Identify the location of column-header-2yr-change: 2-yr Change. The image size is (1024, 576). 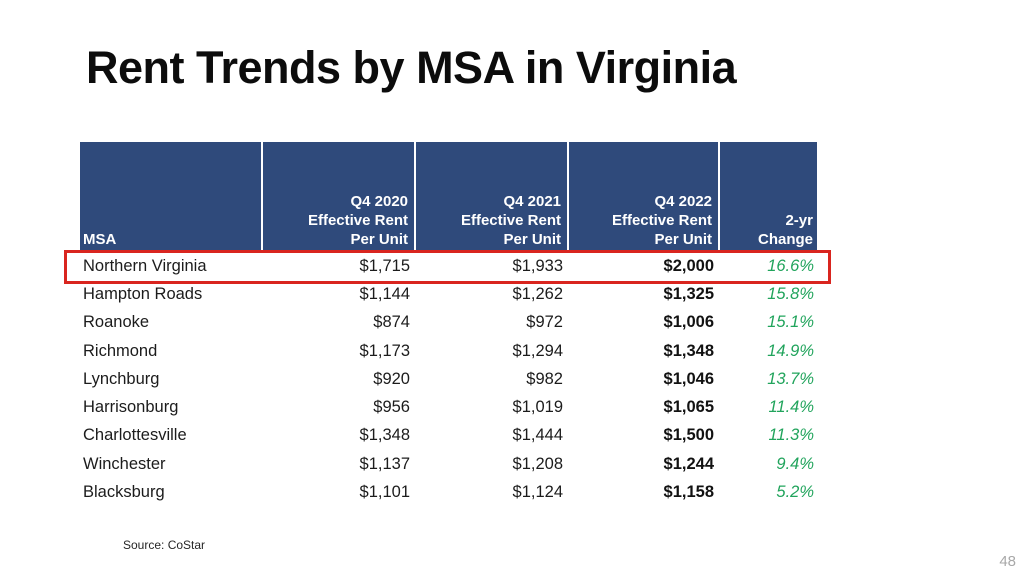
(785, 229).